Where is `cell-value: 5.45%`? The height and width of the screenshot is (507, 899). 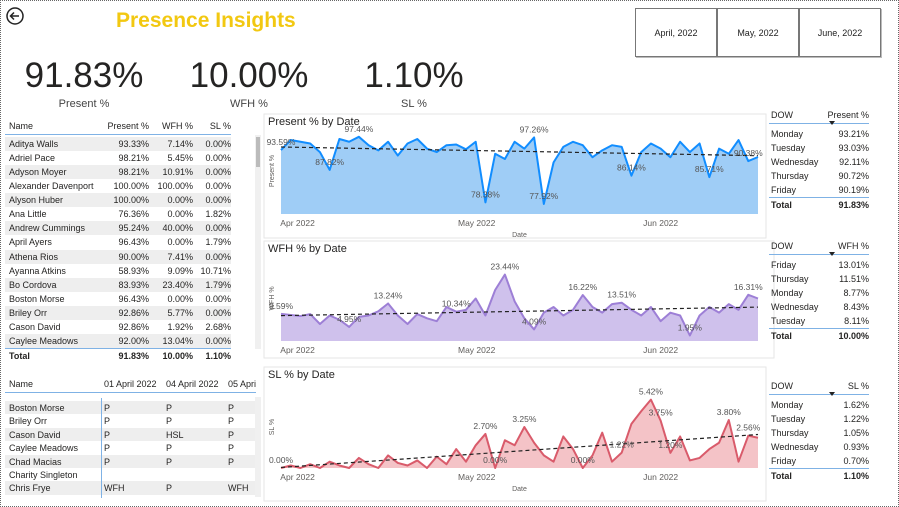
cell-value: 5.45% is located at coordinates (180, 158).